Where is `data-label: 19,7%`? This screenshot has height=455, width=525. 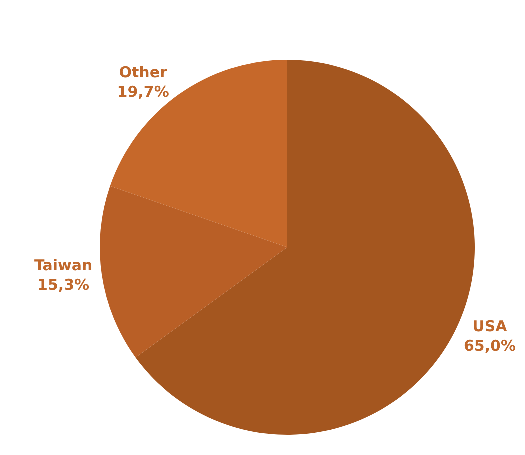 data-label: 19,7% is located at coordinates (143, 92).